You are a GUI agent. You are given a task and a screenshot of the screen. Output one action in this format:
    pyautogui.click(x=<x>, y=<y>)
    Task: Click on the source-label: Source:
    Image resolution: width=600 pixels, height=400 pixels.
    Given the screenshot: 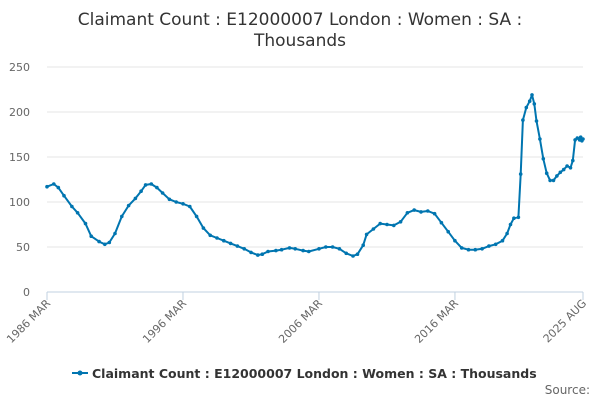 What is the action you would take?
    pyautogui.click(x=567, y=390)
    